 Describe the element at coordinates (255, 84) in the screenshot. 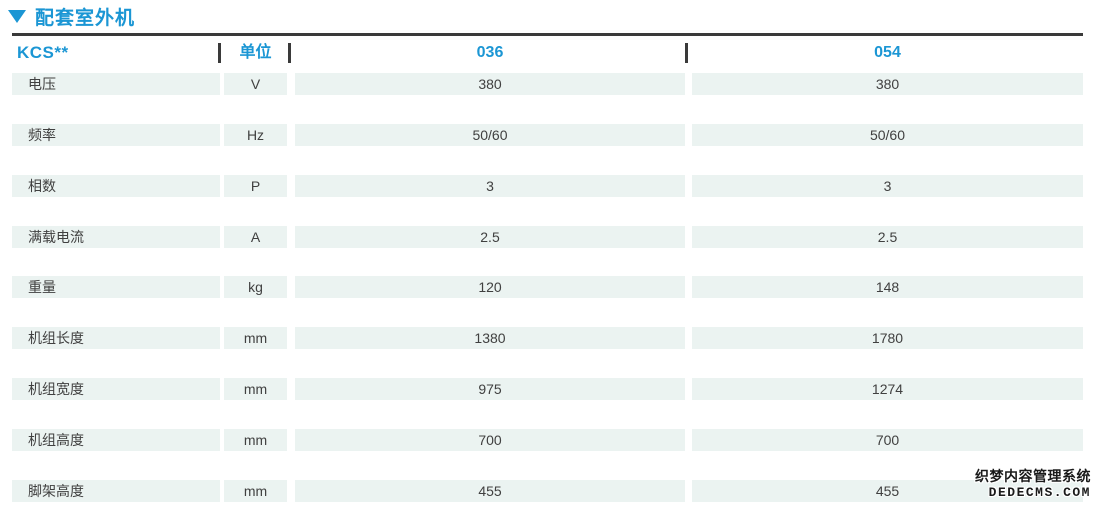

I see `row-unit: V` at that location.